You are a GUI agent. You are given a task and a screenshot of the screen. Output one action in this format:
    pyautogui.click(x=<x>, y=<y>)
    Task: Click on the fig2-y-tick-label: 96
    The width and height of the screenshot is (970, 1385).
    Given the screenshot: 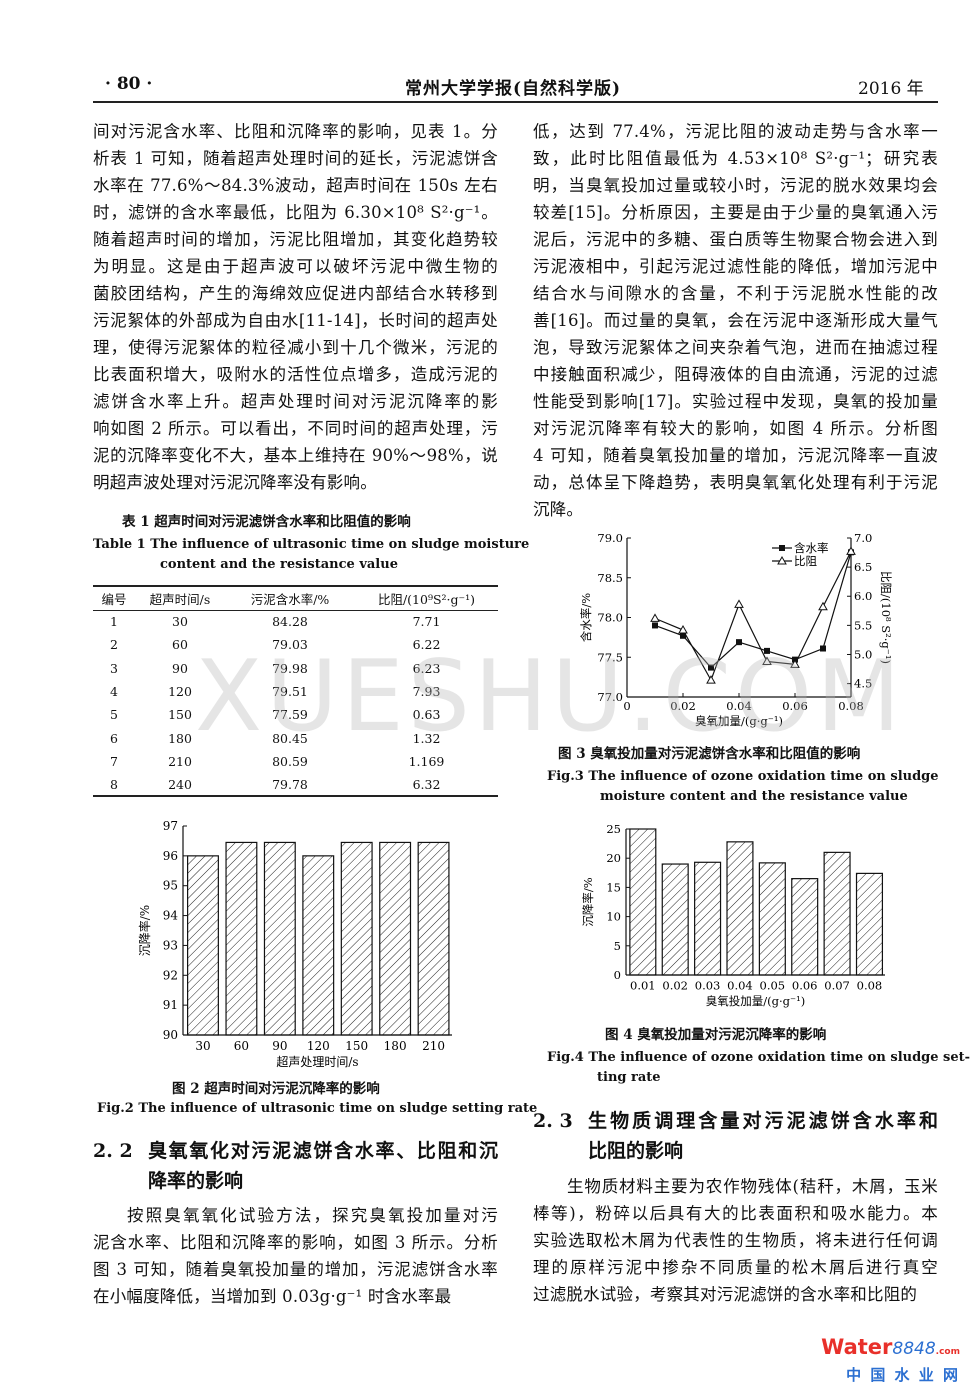 What is the action you would take?
    pyautogui.click(x=170, y=856)
    